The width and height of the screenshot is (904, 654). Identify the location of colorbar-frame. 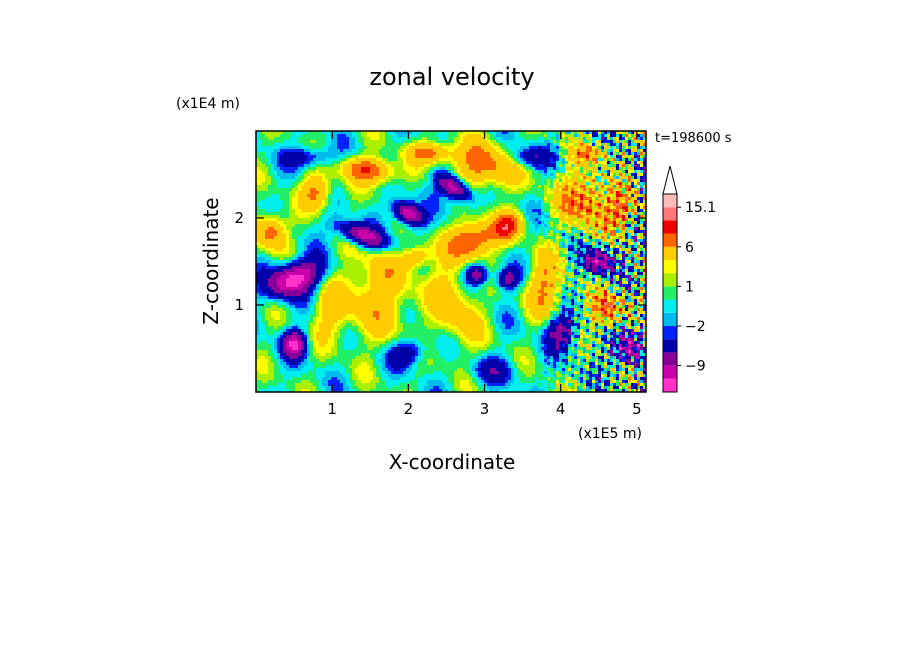
(670, 293).